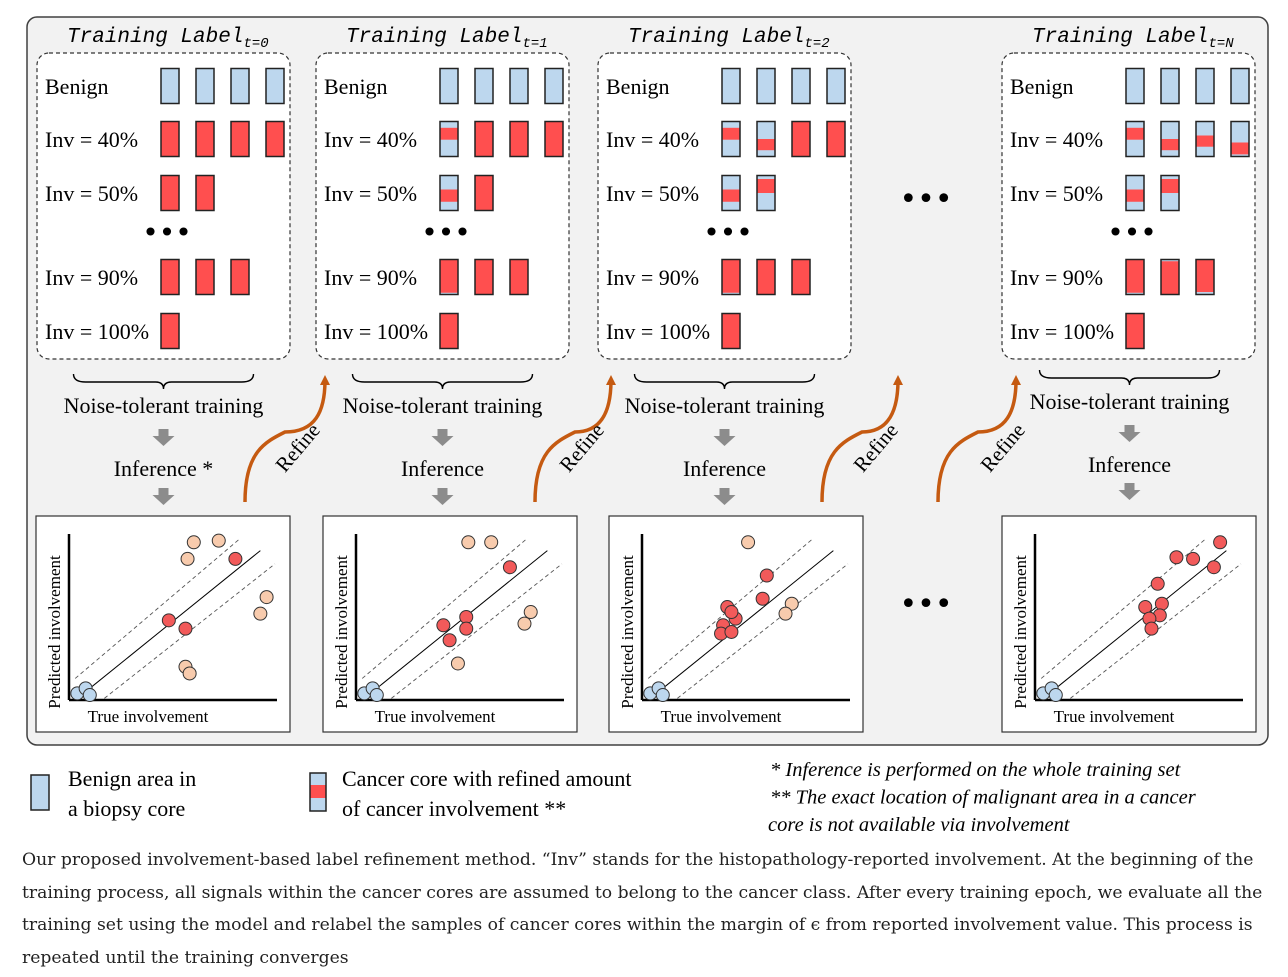  What do you see at coordinates (454, 808) in the screenshot?
I see `legend-cancer-text: of cancer involvement **` at bounding box center [454, 808].